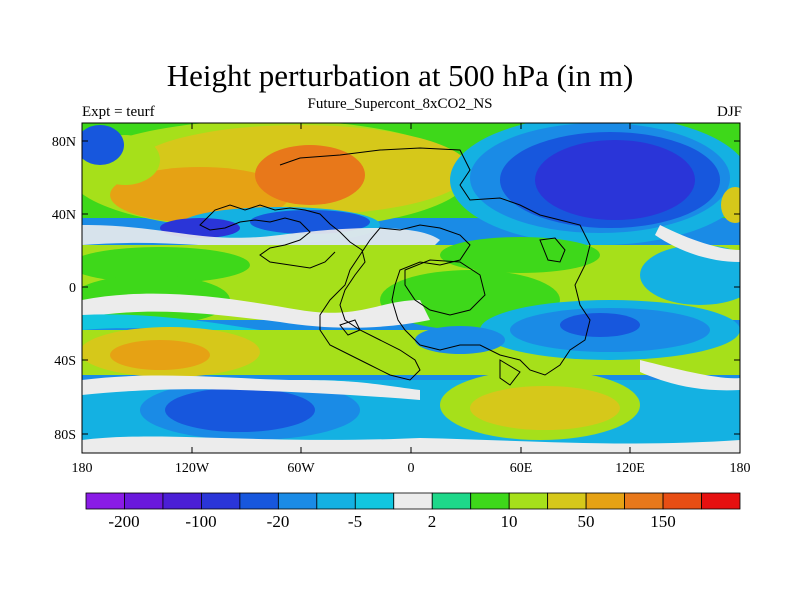 The image size is (800, 600). I want to click on season-label: DJF, so click(729, 112).